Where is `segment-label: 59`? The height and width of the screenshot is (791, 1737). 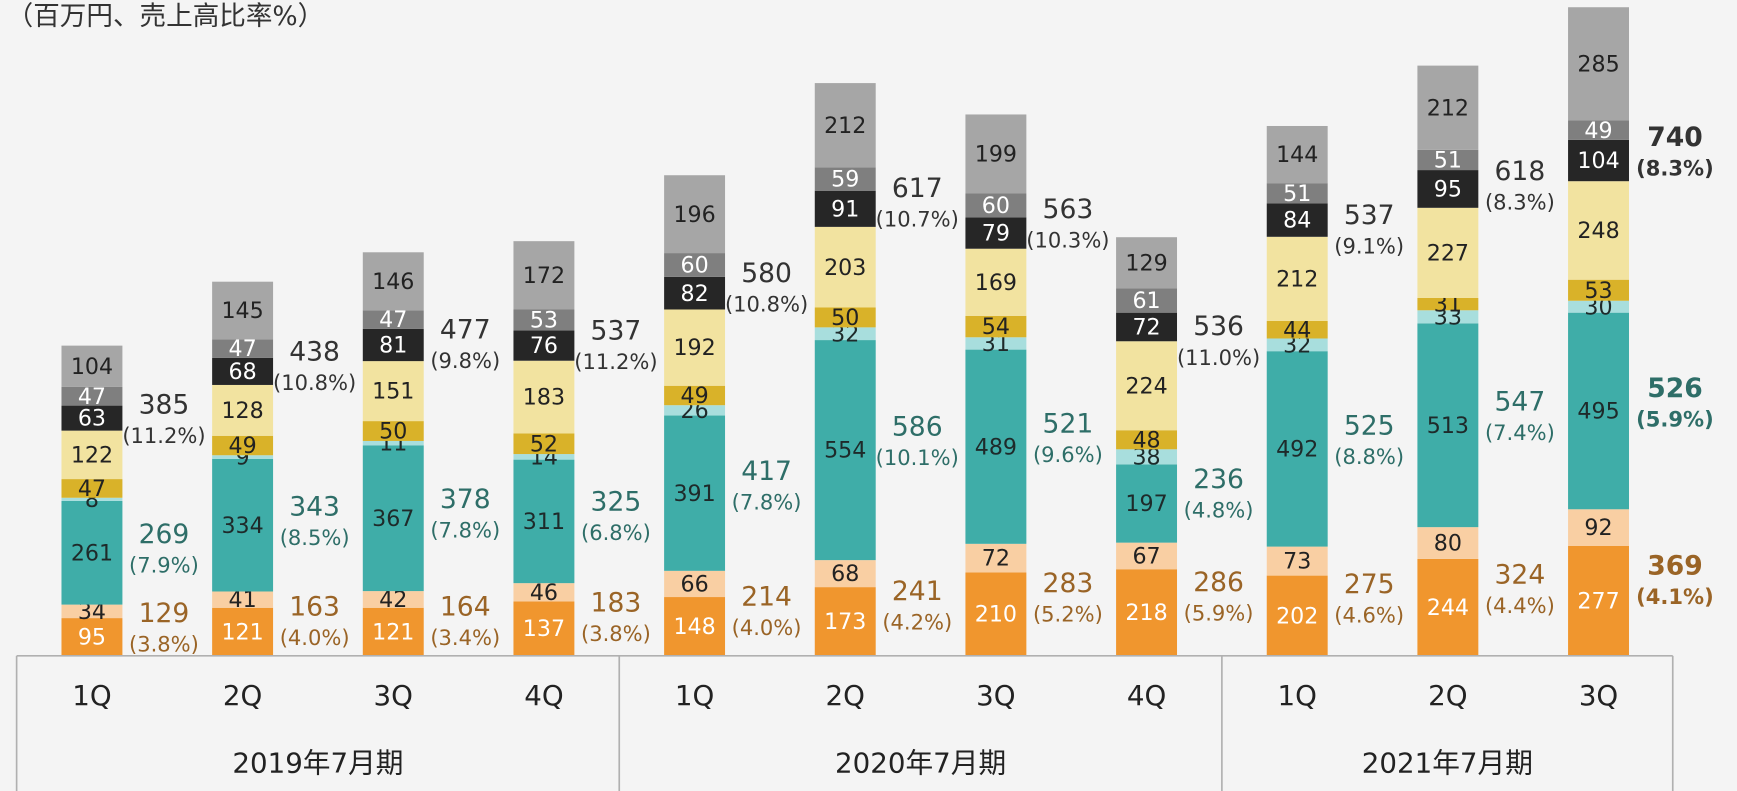
segment-label: 59 is located at coordinates (845, 180).